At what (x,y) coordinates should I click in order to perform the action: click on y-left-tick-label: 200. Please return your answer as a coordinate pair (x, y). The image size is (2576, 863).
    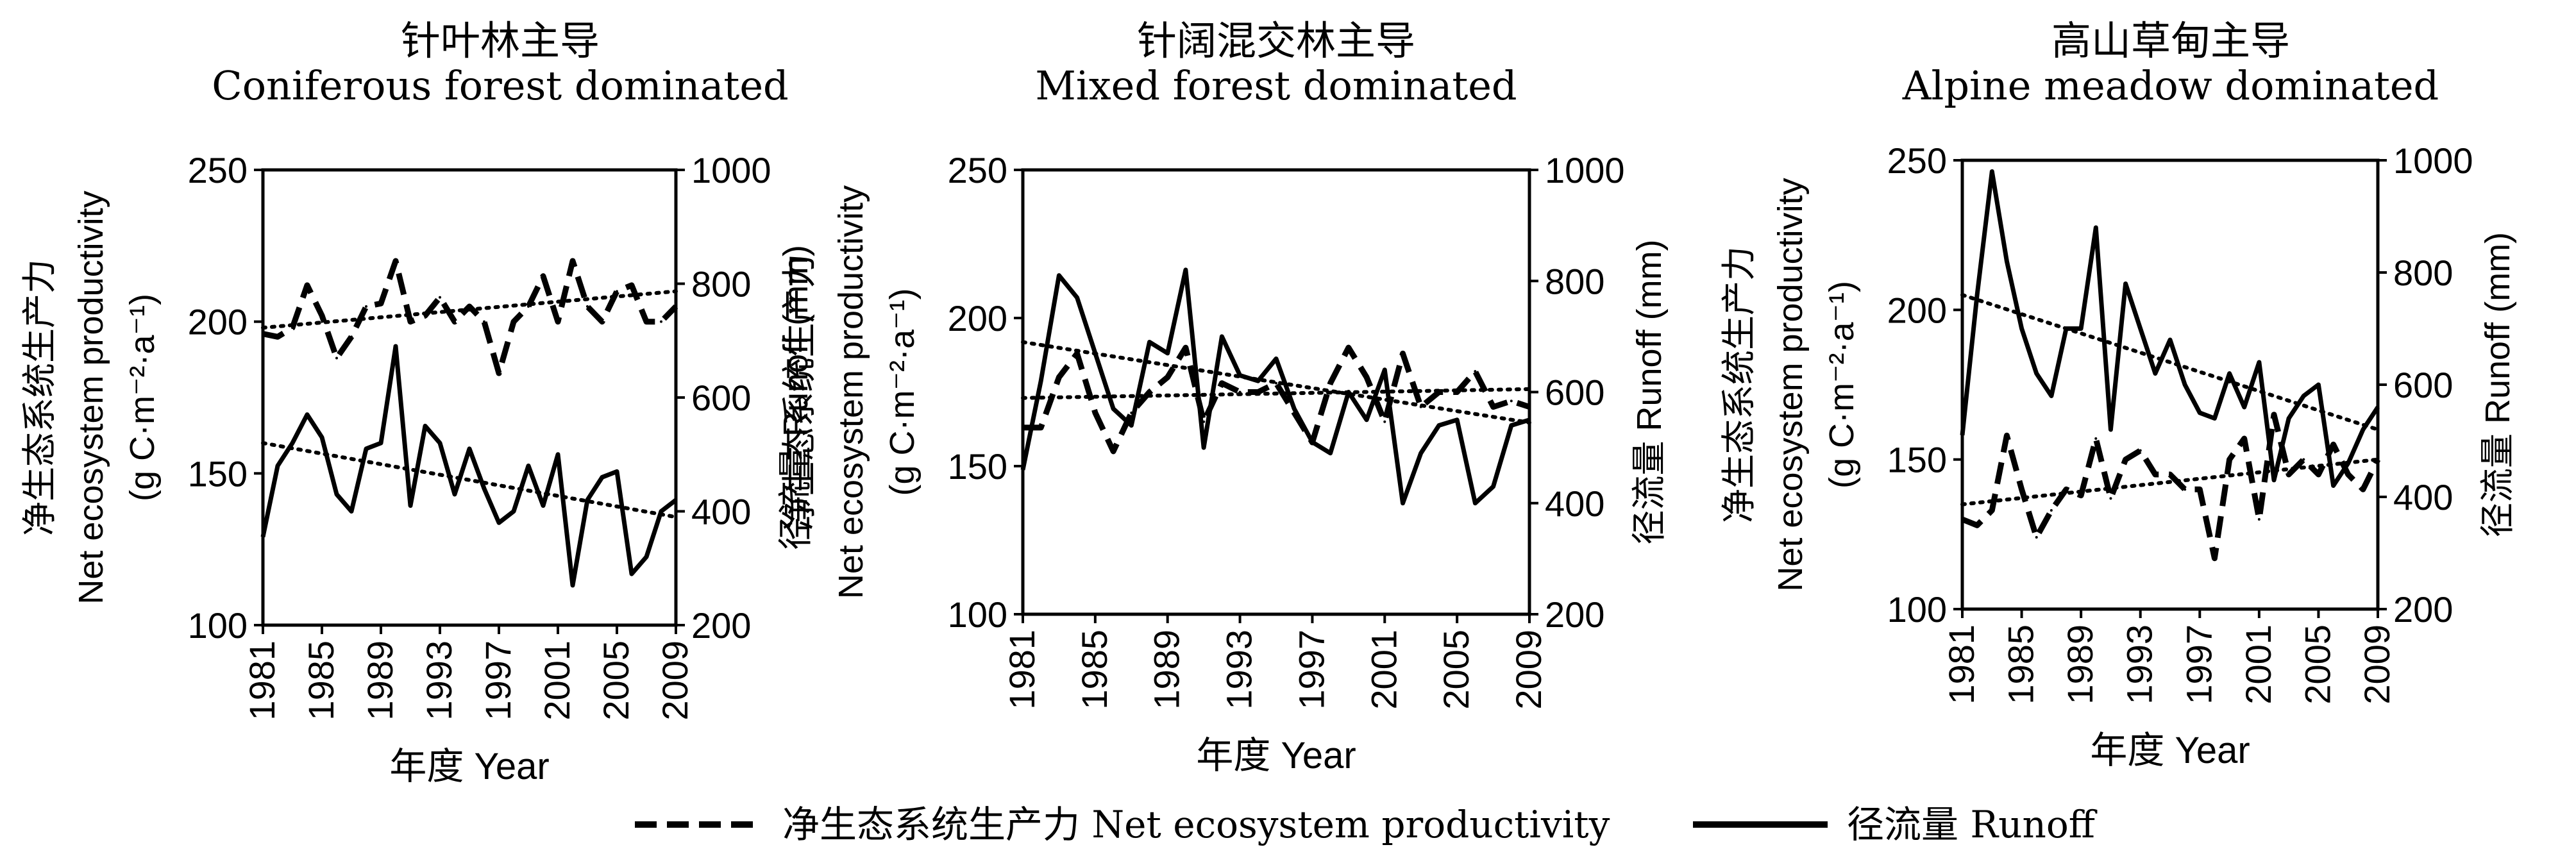
    Looking at the image, I should click on (977, 318).